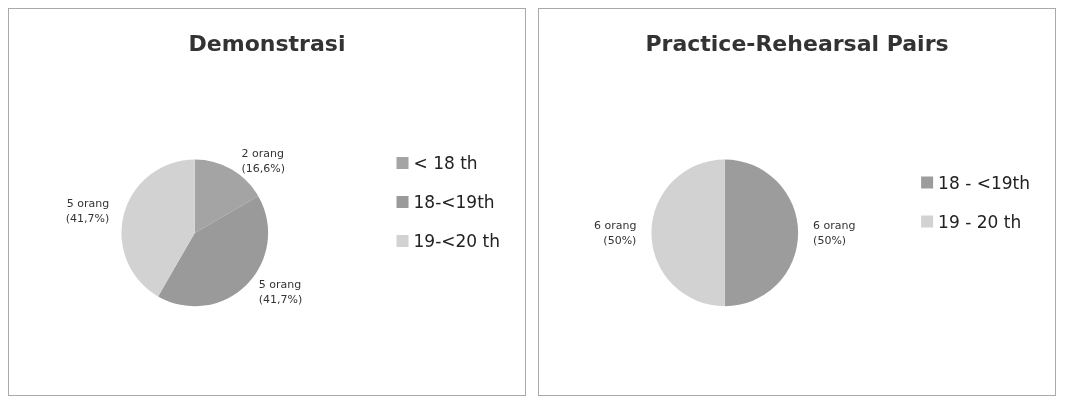 This screenshot has width=1066, height=408. What do you see at coordinates (267, 43) in the screenshot?
I see `chart-title: Demonstrasi` at bounding box center [267, 43].